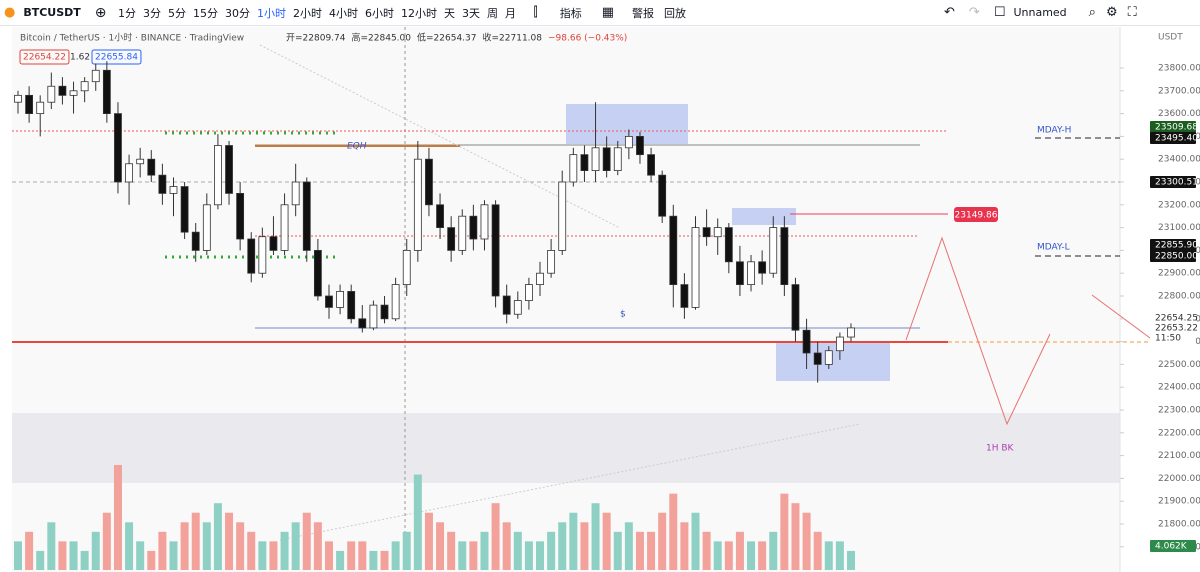 The width and height of the screenshot is (1200, 572). I want to click on mday-l: MDAY-L, so click(1053, 248).